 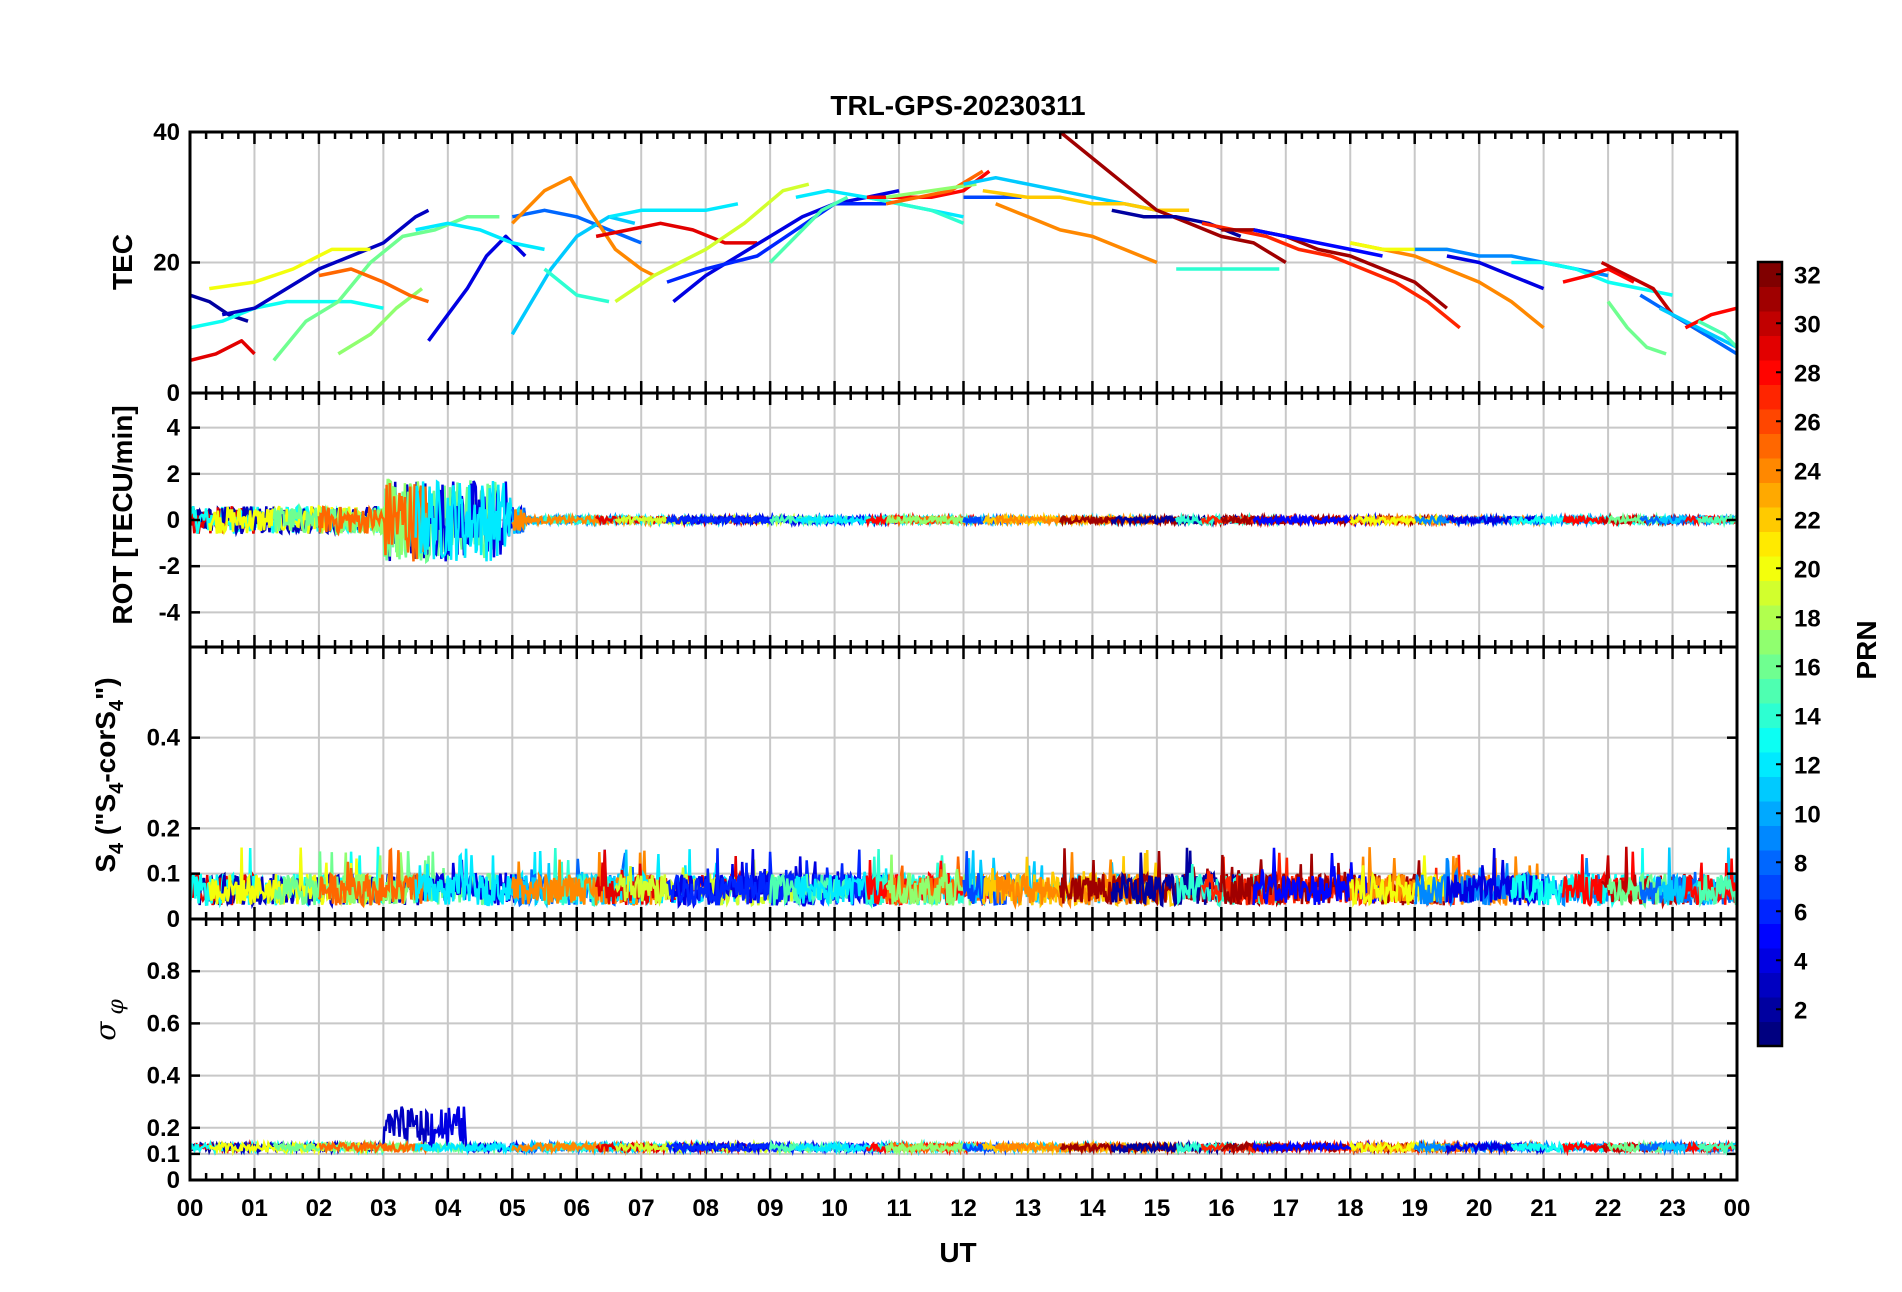 What do you see at coordinates (170, 612) in the screenshot?
I see `y-tick-label: -4` at bounding box center [170, 612].